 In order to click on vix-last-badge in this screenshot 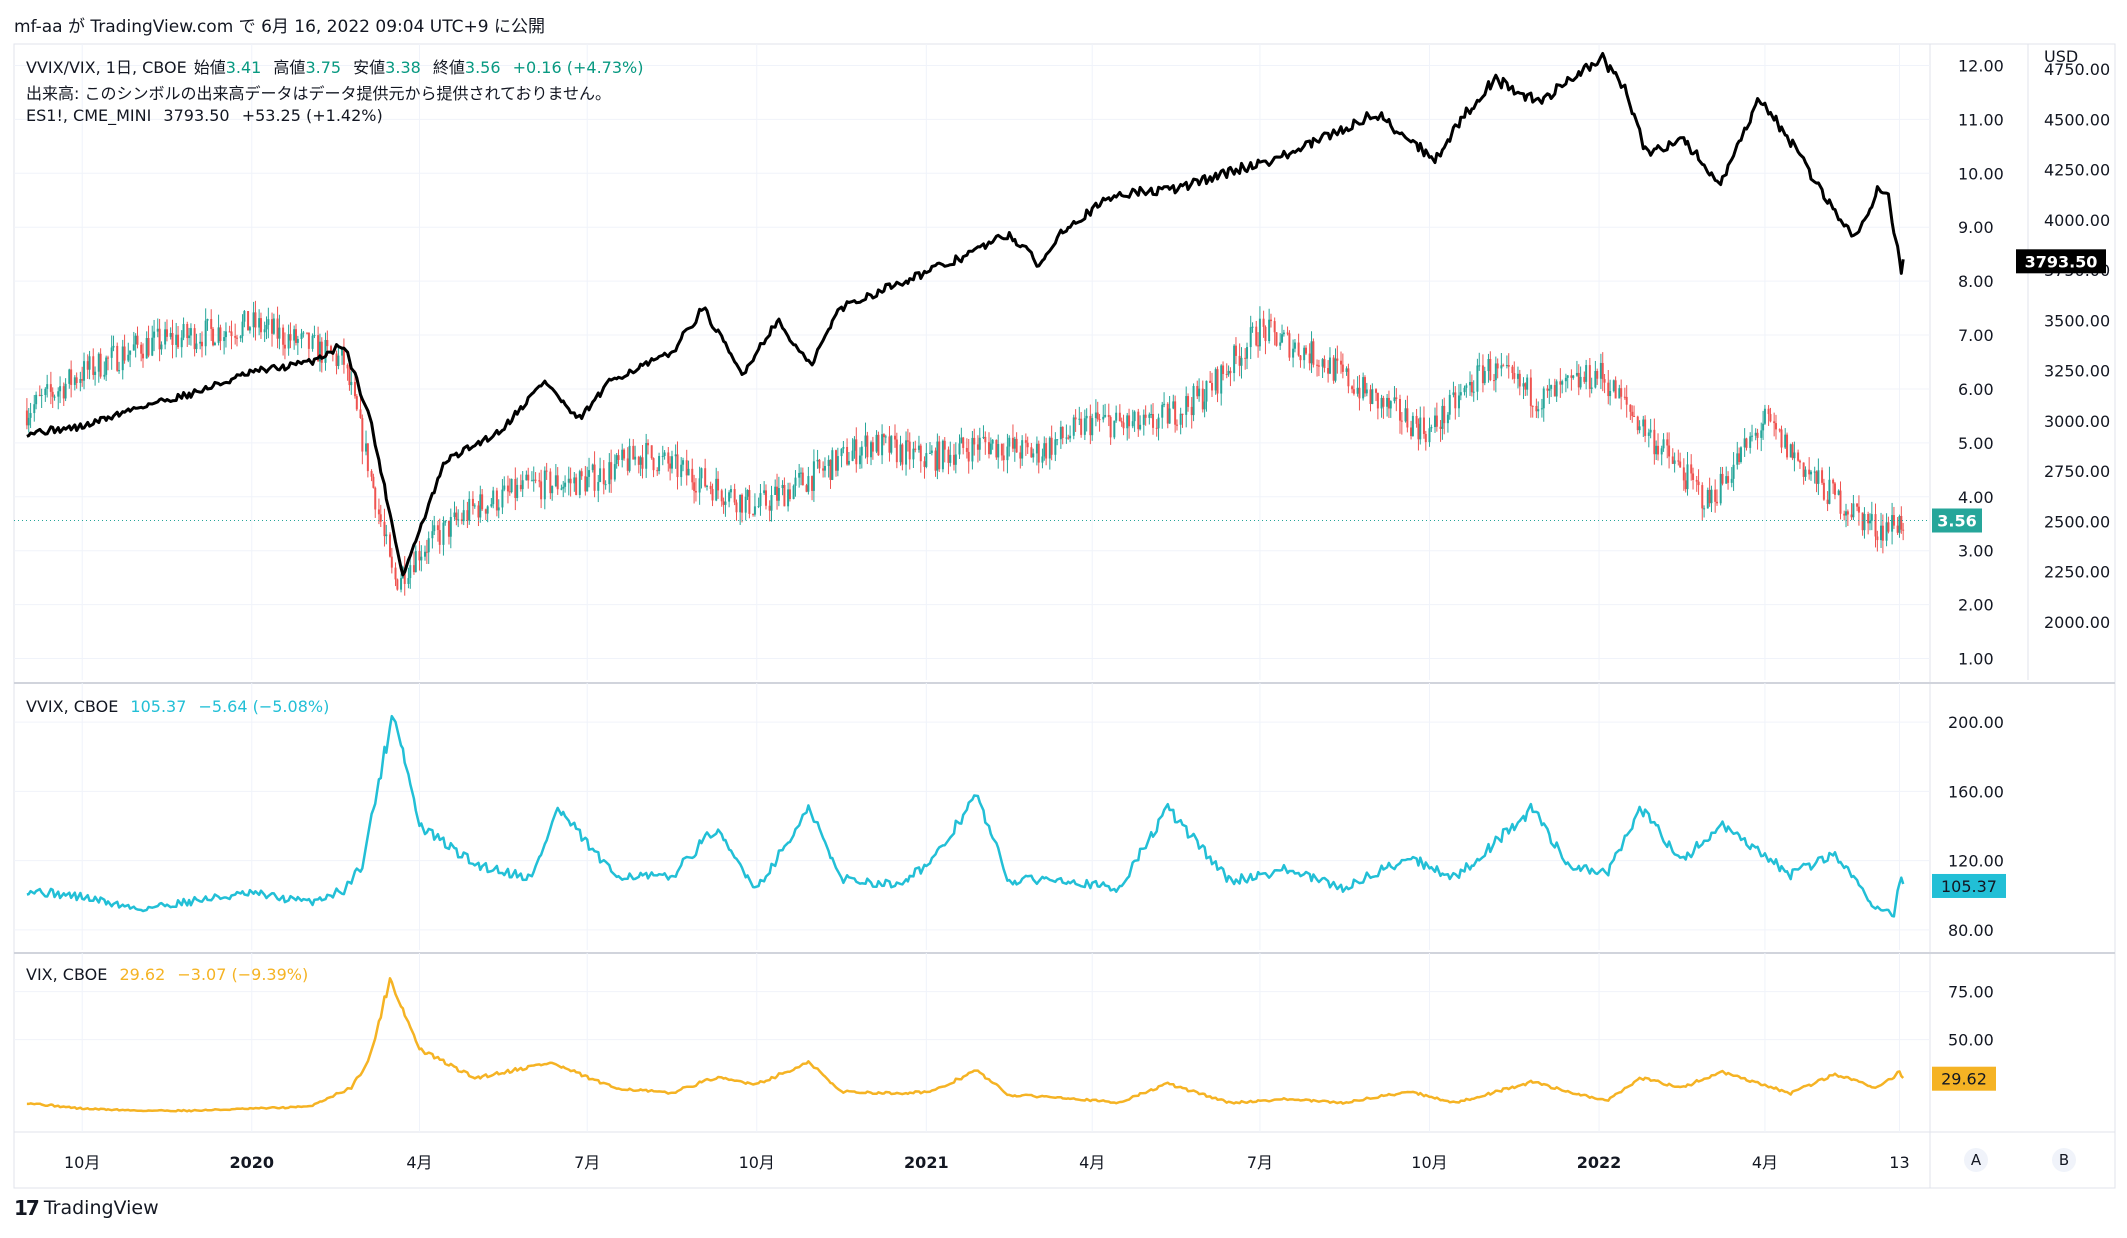, I will do `click(1964, 1078)`.